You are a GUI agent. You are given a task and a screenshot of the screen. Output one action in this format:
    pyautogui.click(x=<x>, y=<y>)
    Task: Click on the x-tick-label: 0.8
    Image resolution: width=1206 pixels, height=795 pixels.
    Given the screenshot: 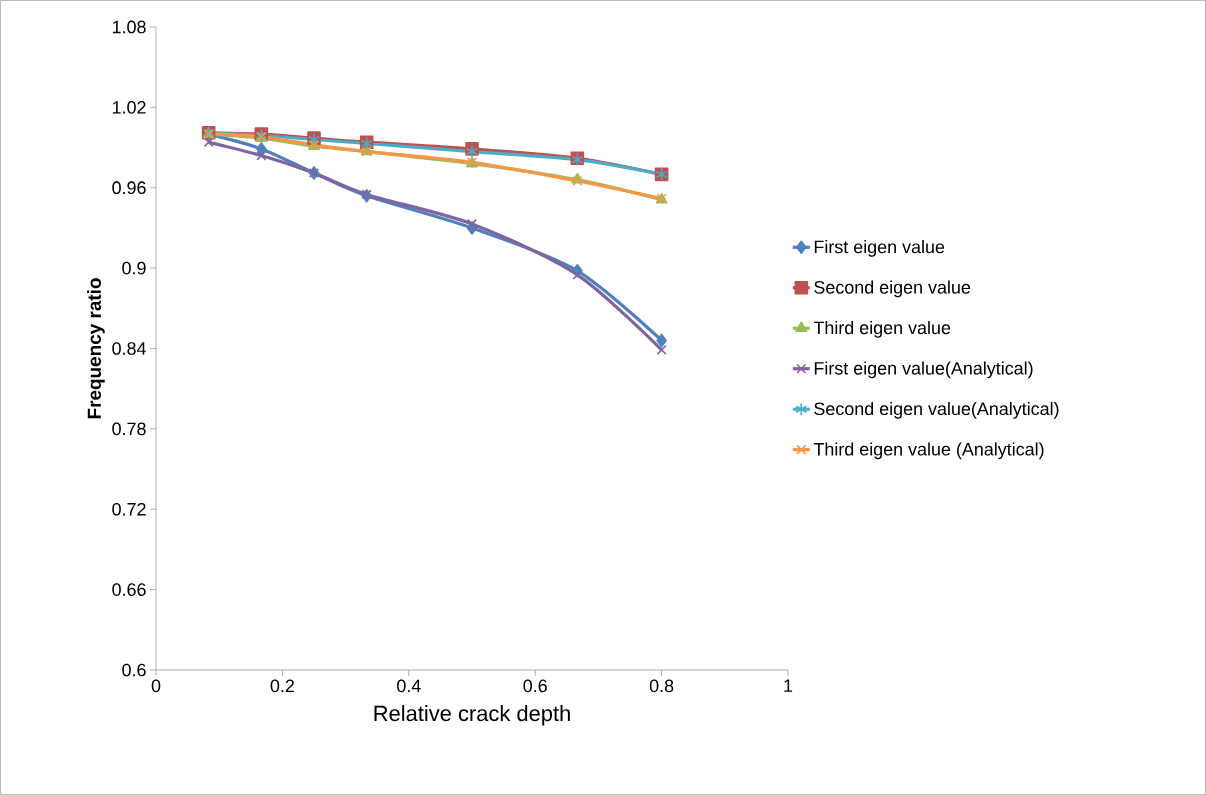 What is the action you would take?
    pyautogui.click(x=661, y=686)
    